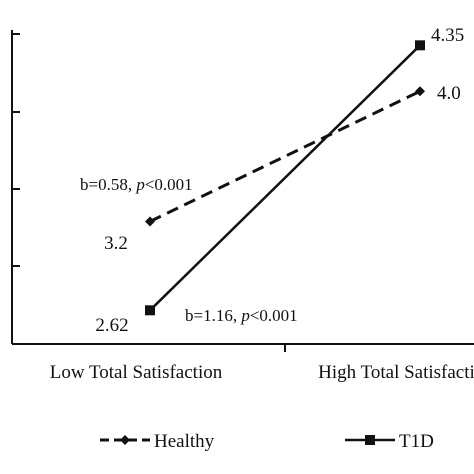 This screenshot has height=474, width=474. What do you see at coordinates (16, 189) in the screenshot?
I see `y-ticks` at bounding box center [16, 189].